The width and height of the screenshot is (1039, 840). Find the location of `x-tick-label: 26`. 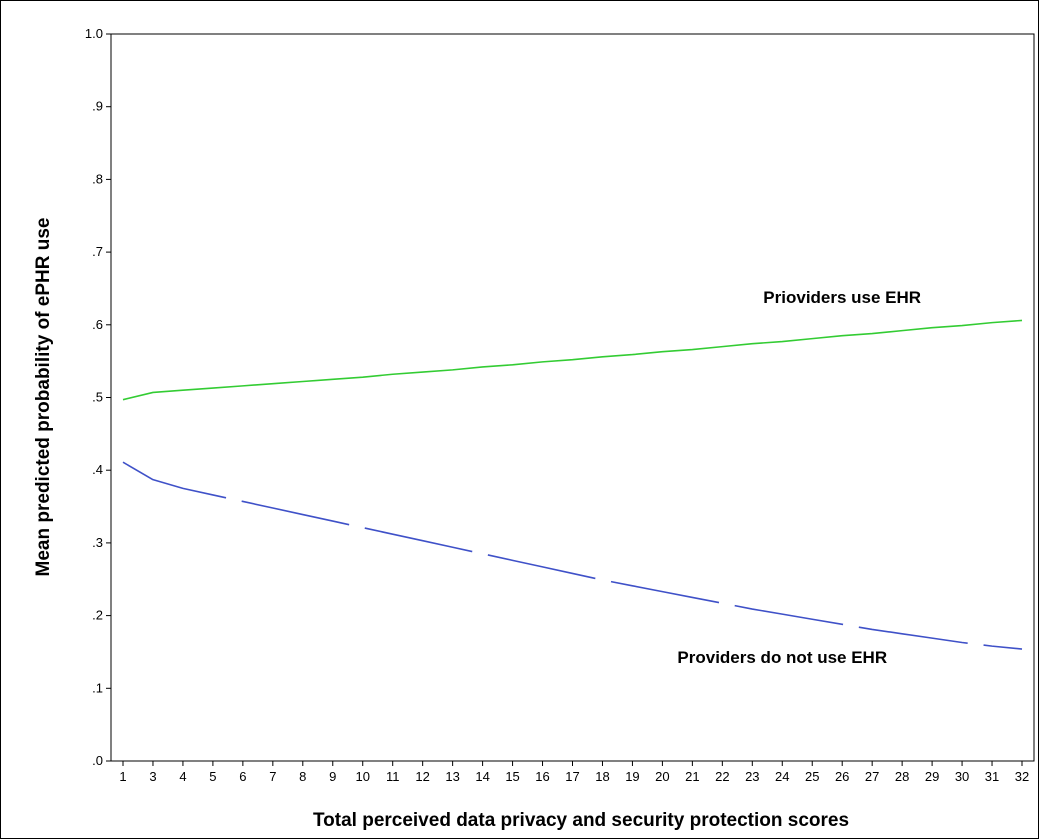

x-tick-label: 26 is located at coordinates (842, 776).